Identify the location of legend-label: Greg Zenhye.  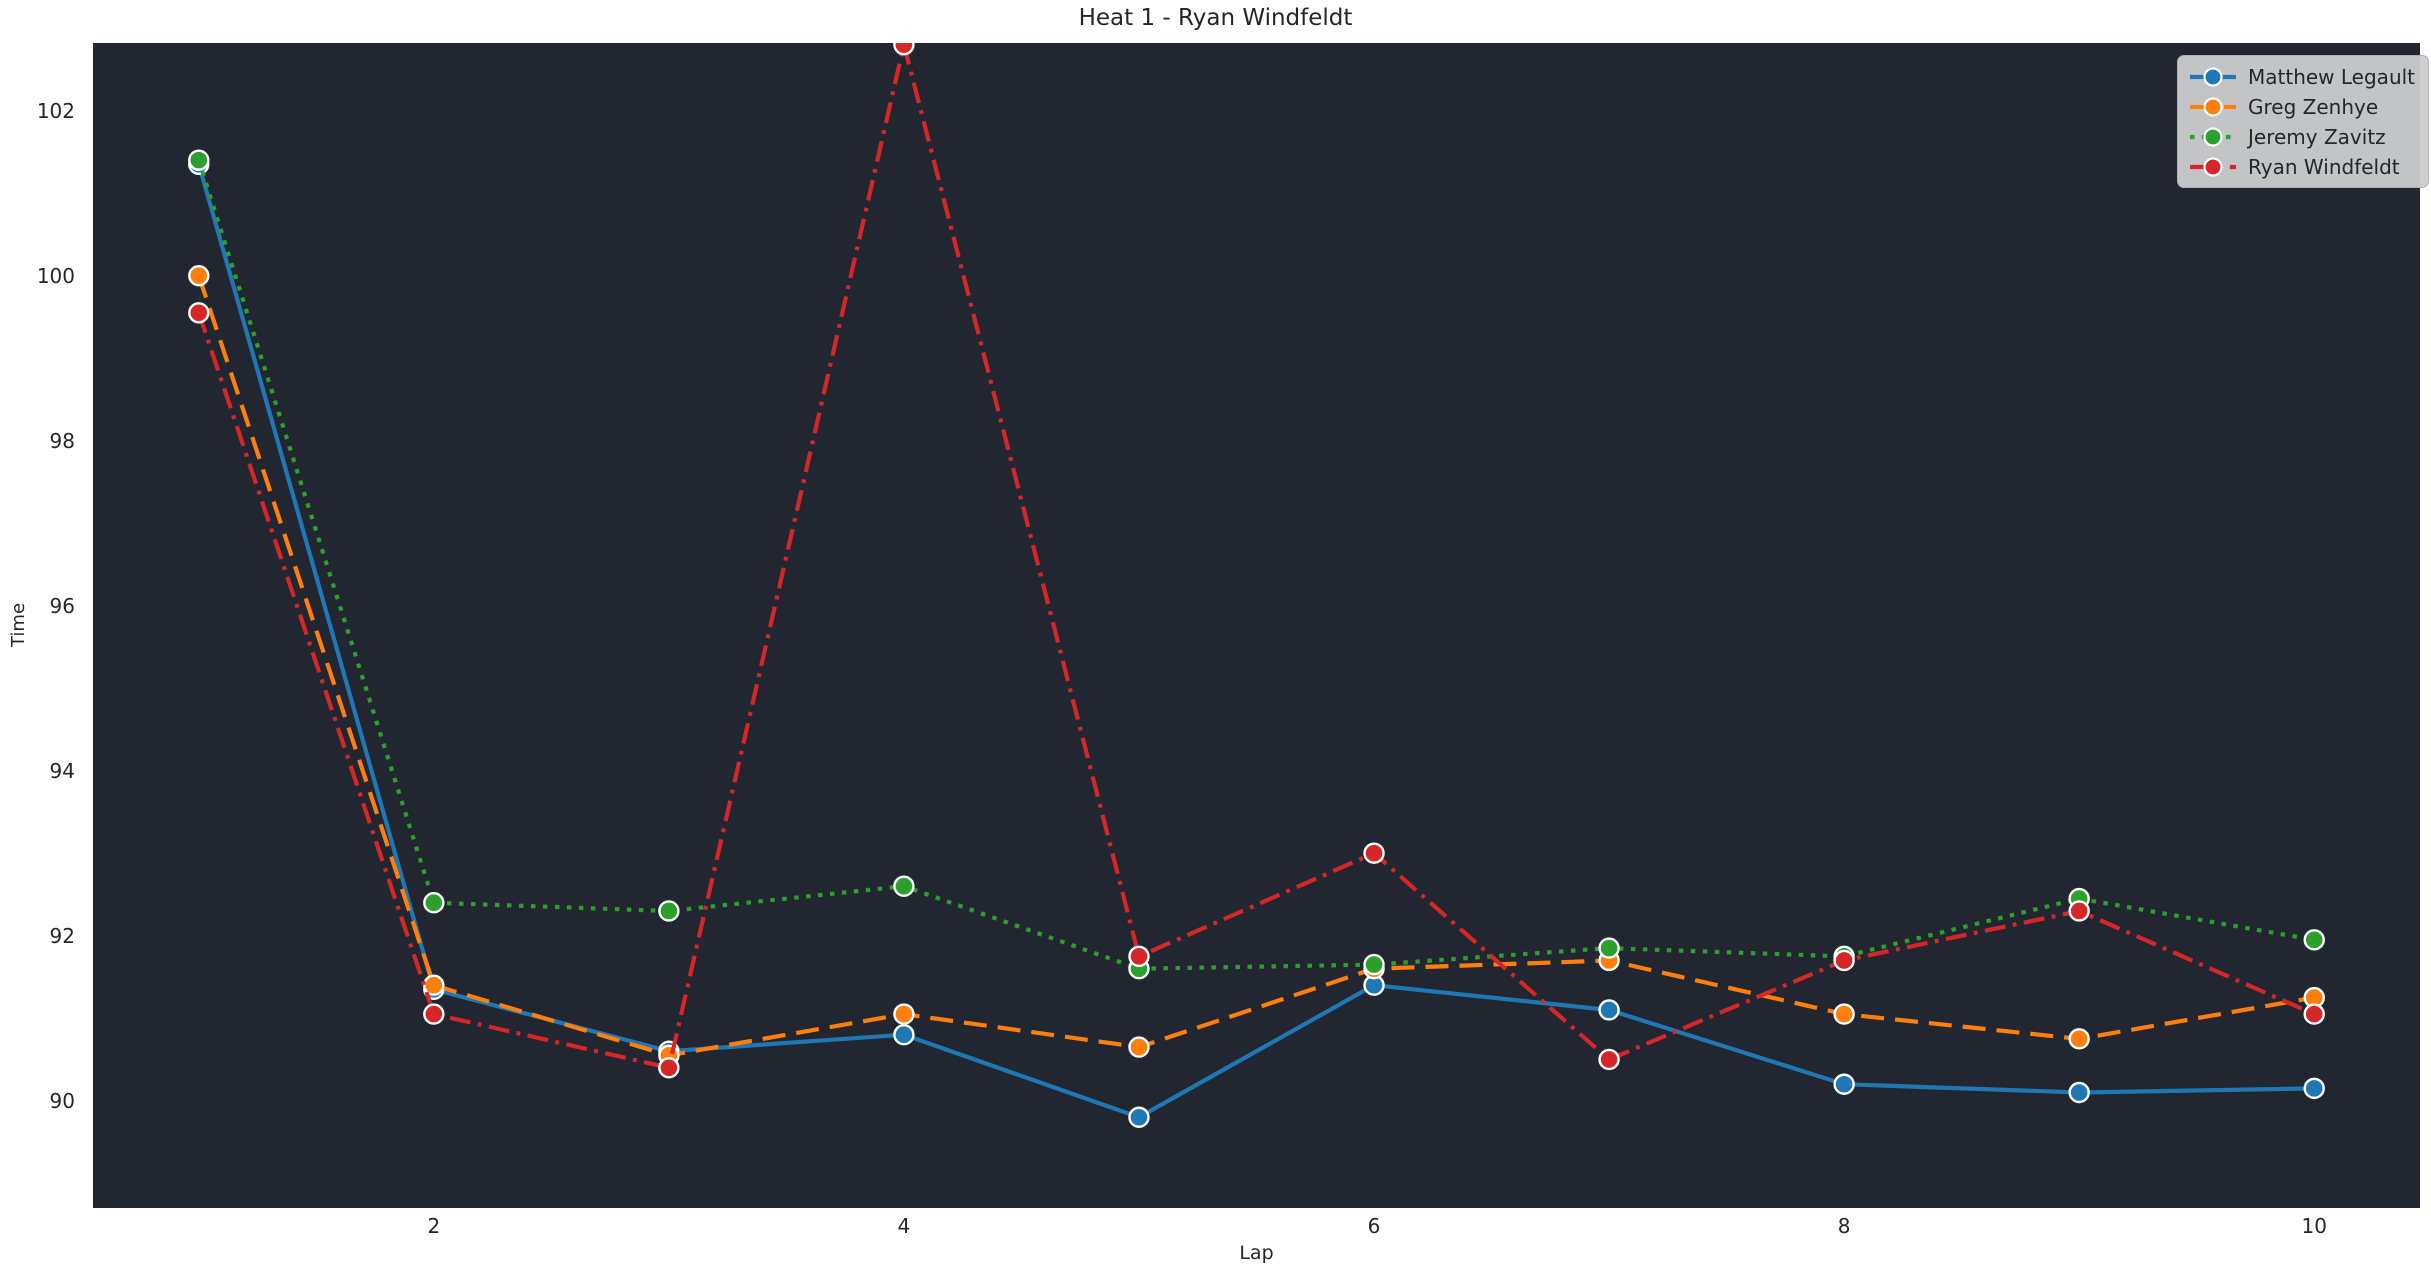
(2313, 106).